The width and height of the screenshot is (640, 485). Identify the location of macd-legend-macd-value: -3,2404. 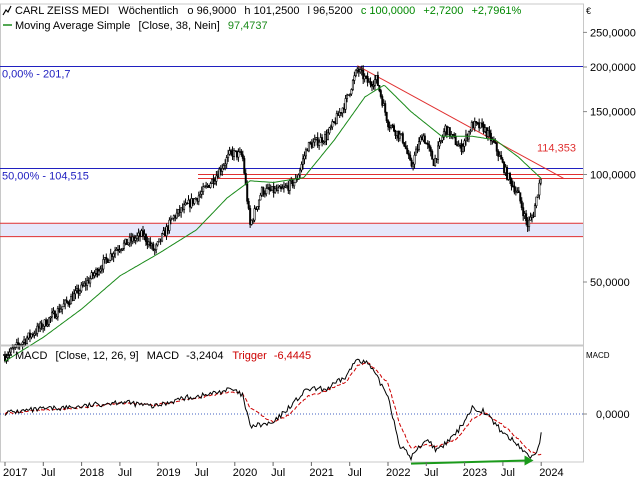
(204, 356).